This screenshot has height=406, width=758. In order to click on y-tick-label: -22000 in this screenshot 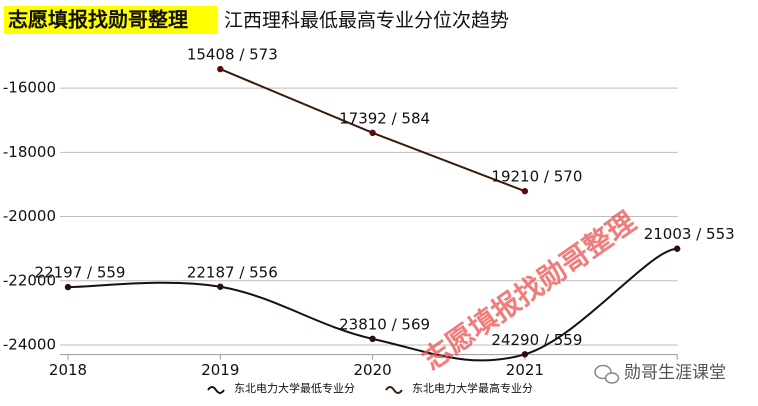, I will do `click(29, 280)`.